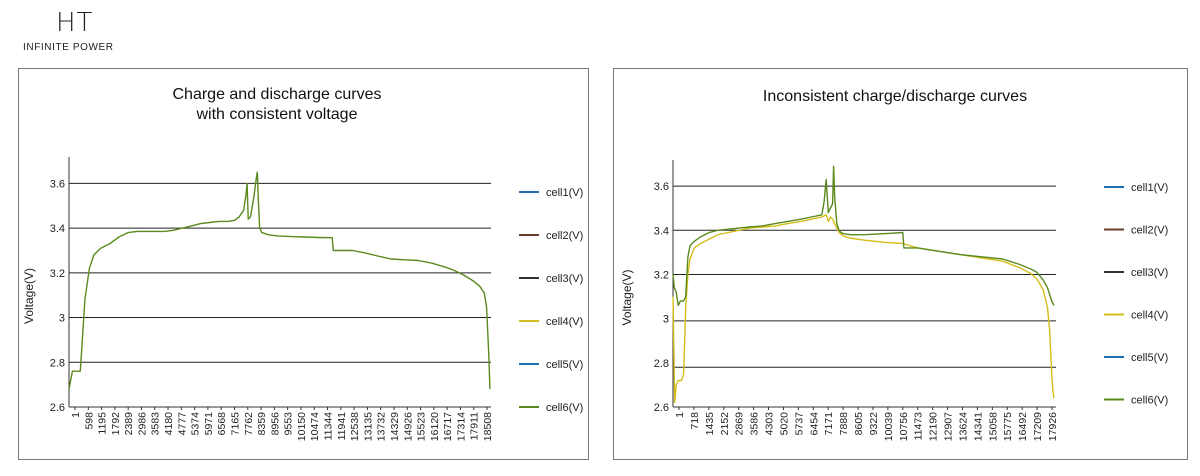  What do you see at coordinates (302, 426) in the screenshot?
I see `x-tick-label: 10150` at bounding box center [302, 426].